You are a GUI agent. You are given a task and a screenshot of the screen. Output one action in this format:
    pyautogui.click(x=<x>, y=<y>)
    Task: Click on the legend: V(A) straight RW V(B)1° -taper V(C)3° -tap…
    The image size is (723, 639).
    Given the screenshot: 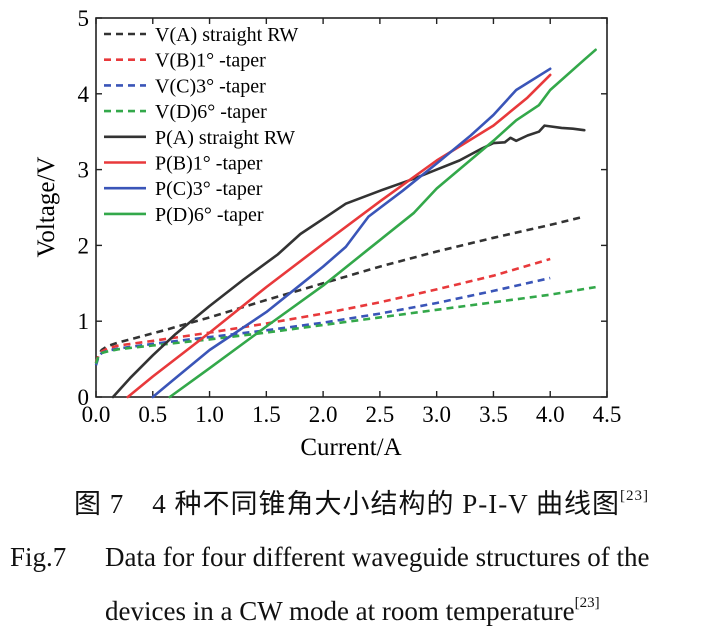 What is the action you would take?
    pyautogui.click(x=201, y=125)
    